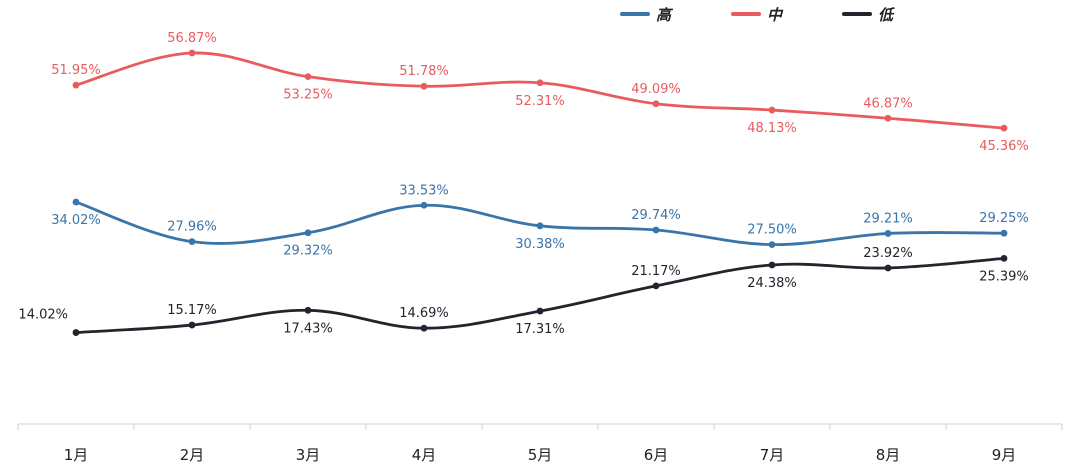 The height and width of the screenshot is (469, 1080). I want to click on data-label-mid: 48.13%, so click(772, 128).